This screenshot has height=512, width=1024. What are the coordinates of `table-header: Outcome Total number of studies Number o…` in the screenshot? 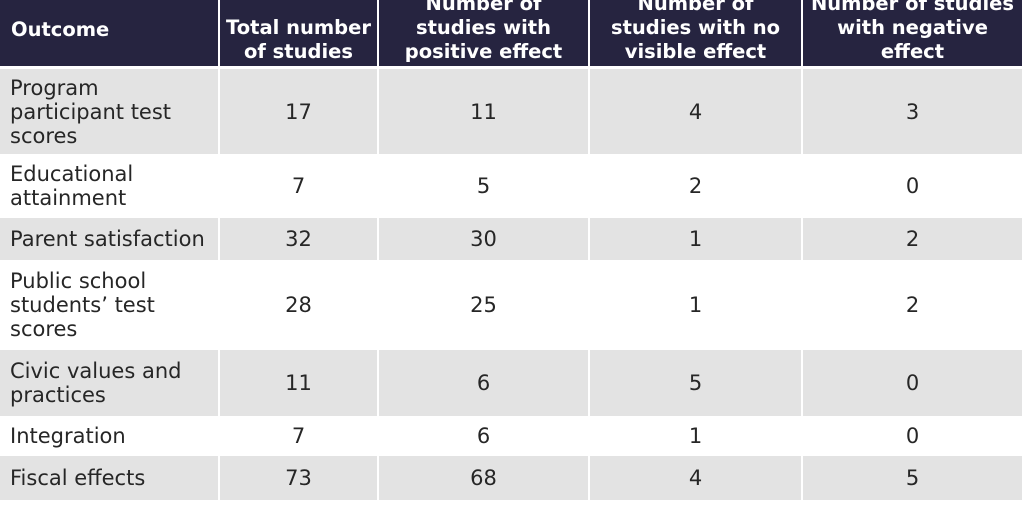 It's located at (511, 33).